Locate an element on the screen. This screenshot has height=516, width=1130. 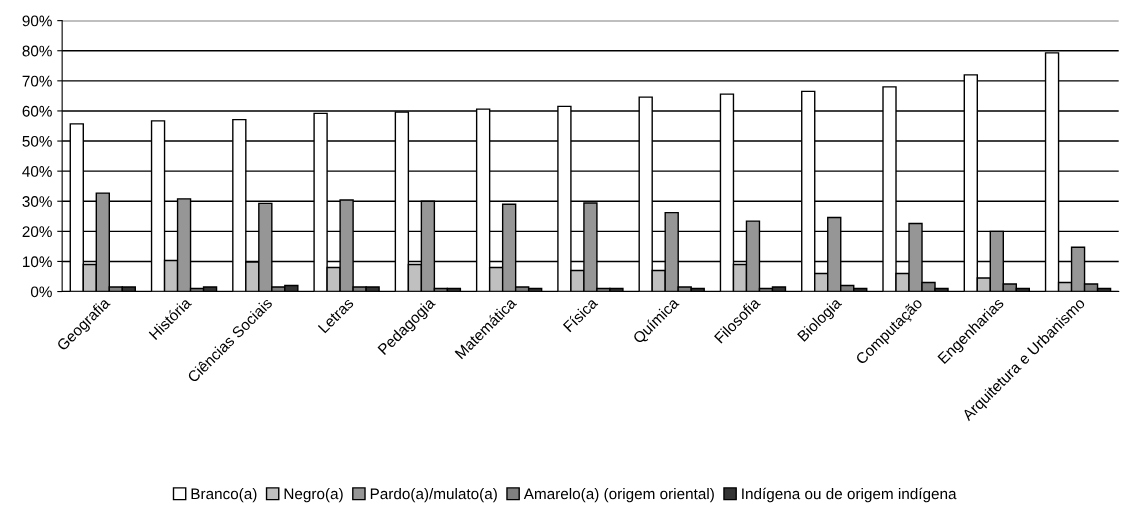
y-tick-label: 90% is located at coordinates (37, 21).